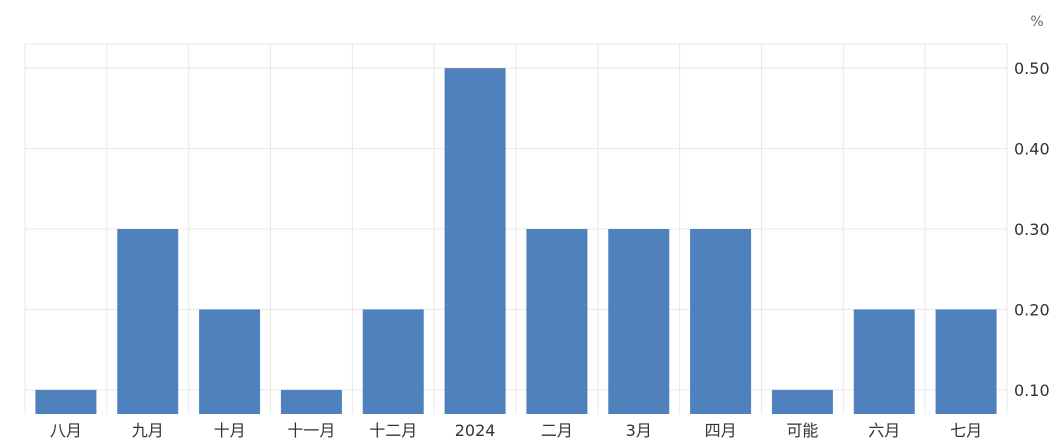 Image resolution: width=1052 pixels, height=448 pixels. Describe the element at coordinates (148, 430) in the screenshot. I see `x-tick-label: 九月` at that location.